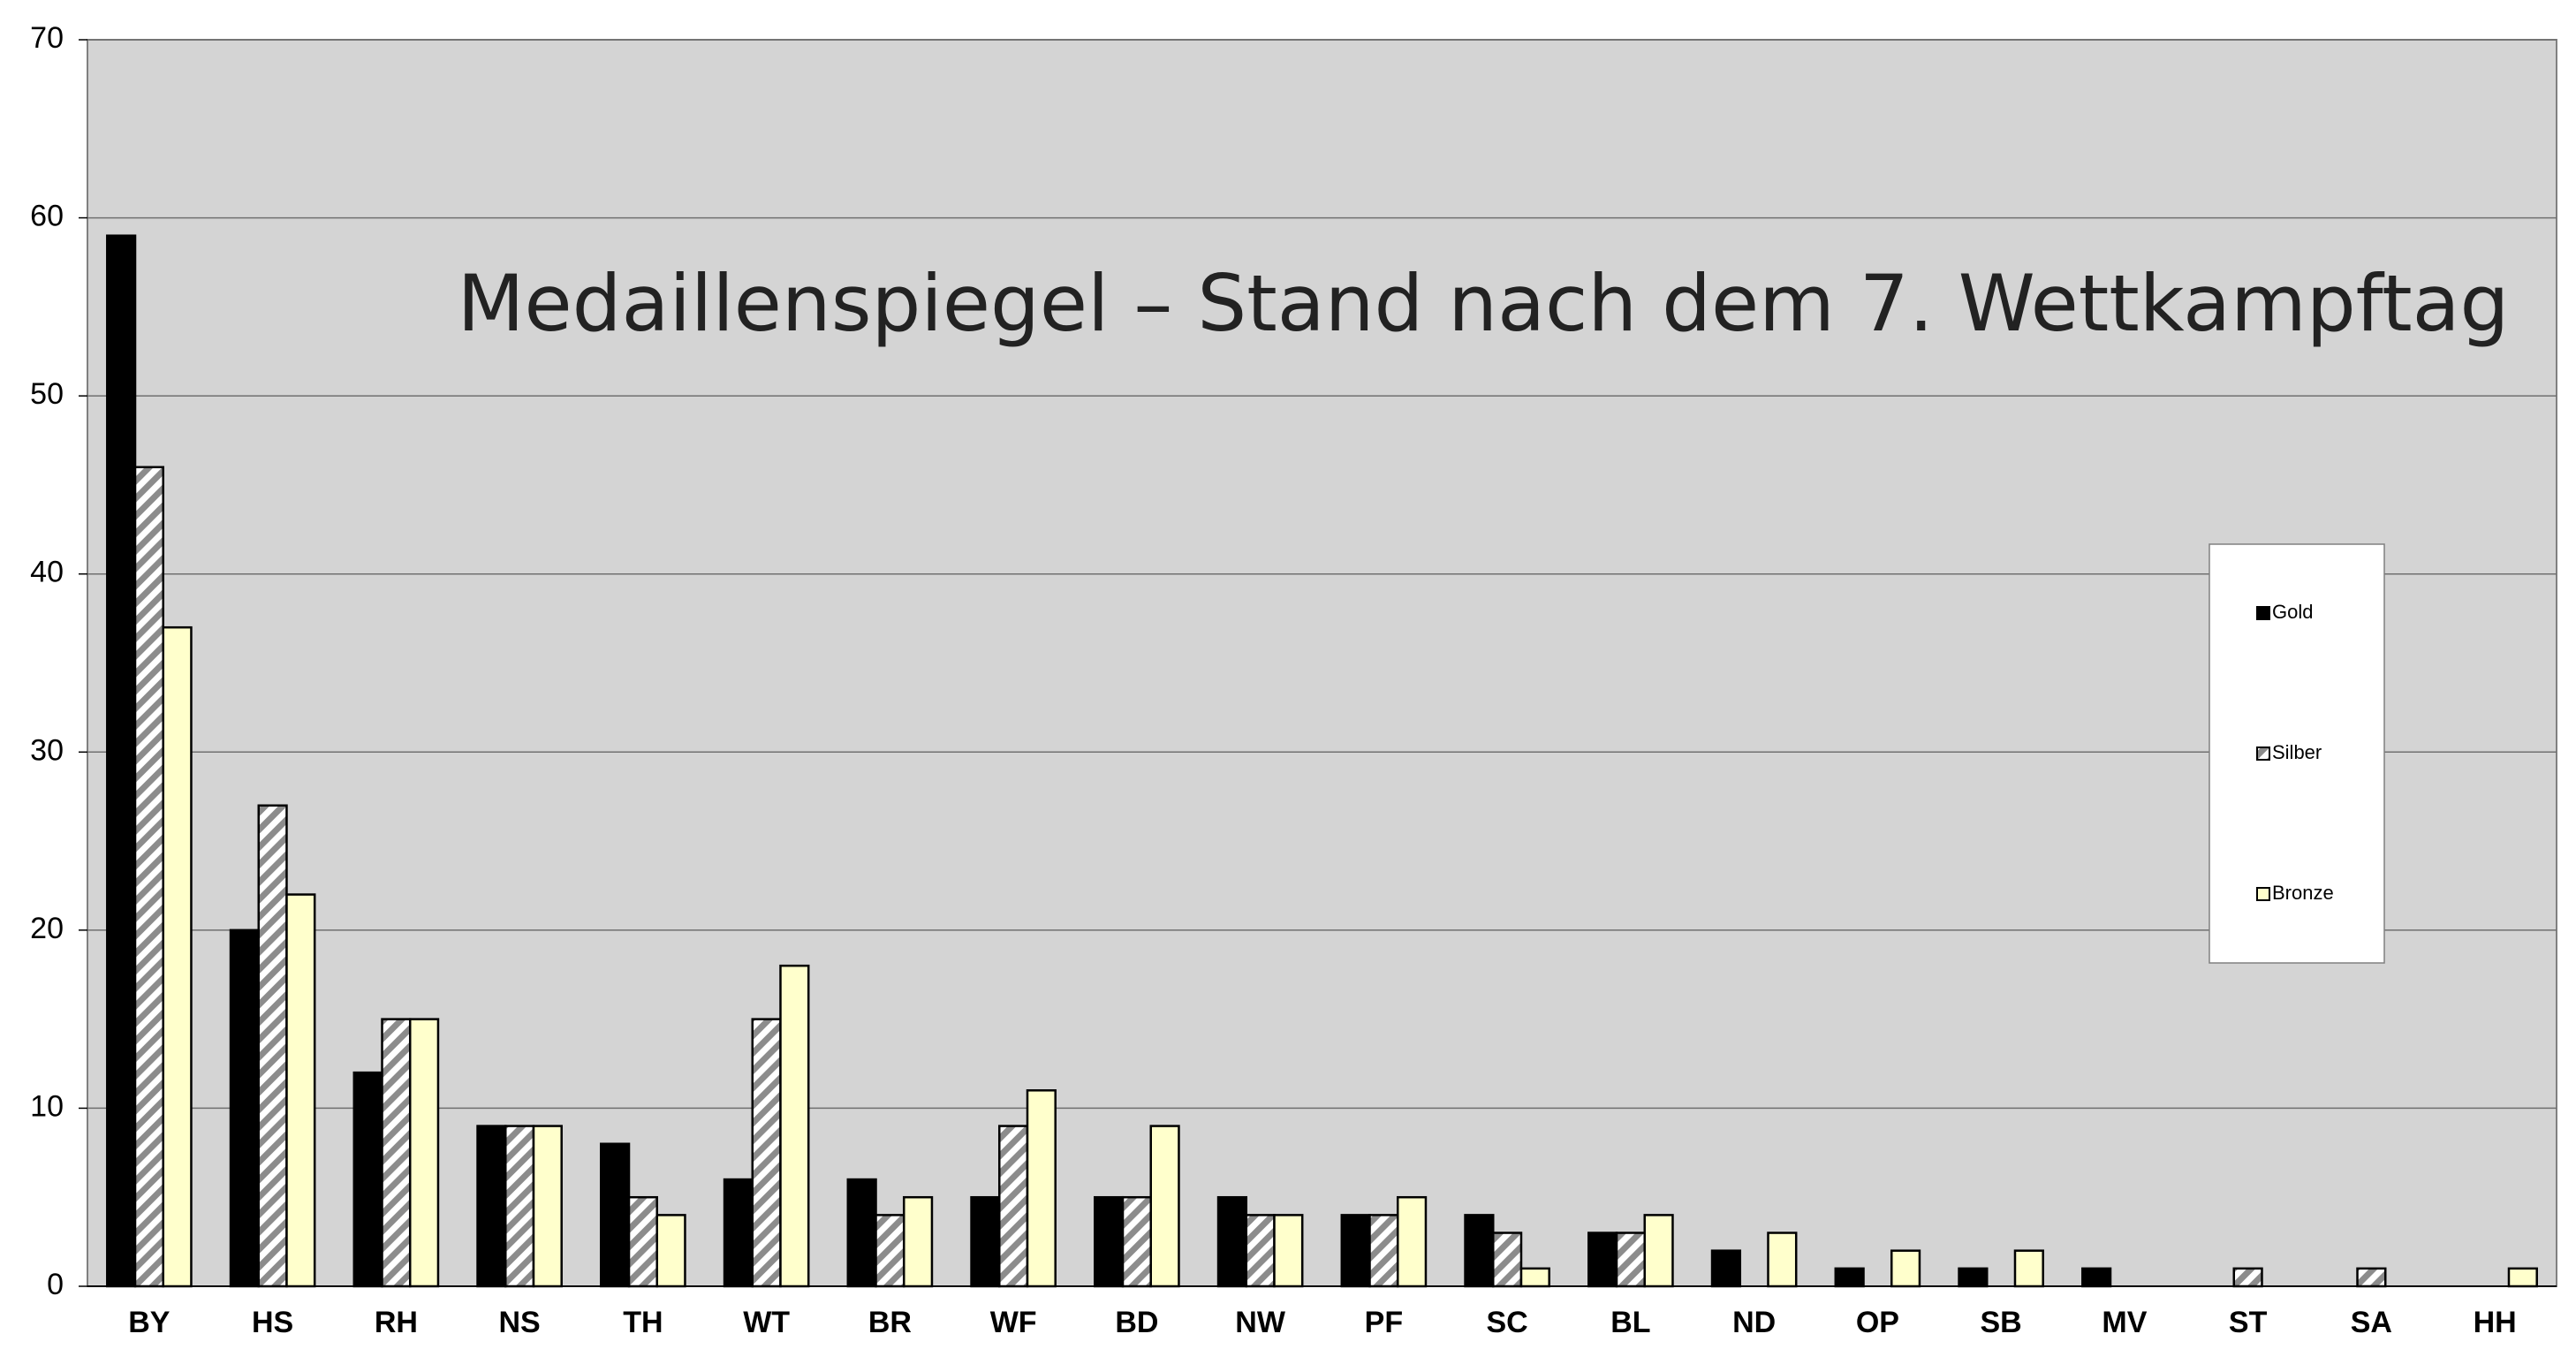  I want to click on x-tick-label: NW, so click(1260, 1322).